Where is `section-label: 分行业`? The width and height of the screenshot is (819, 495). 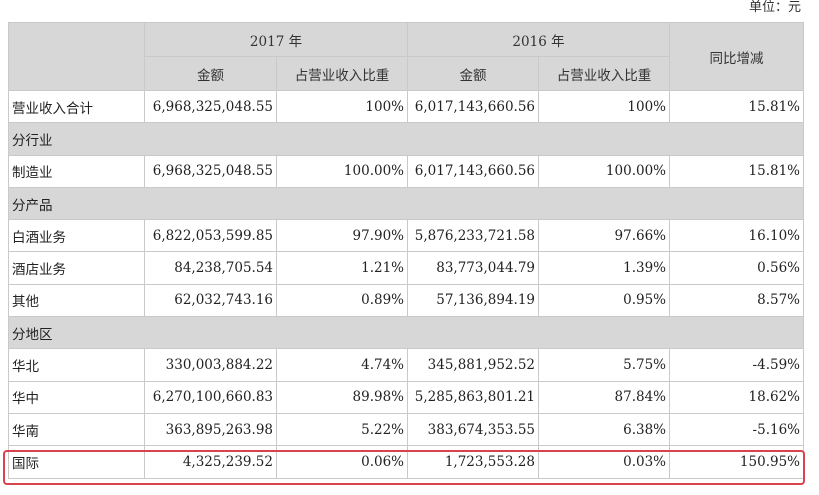 section-label: 分行业 is located at coordinates (406, 139).